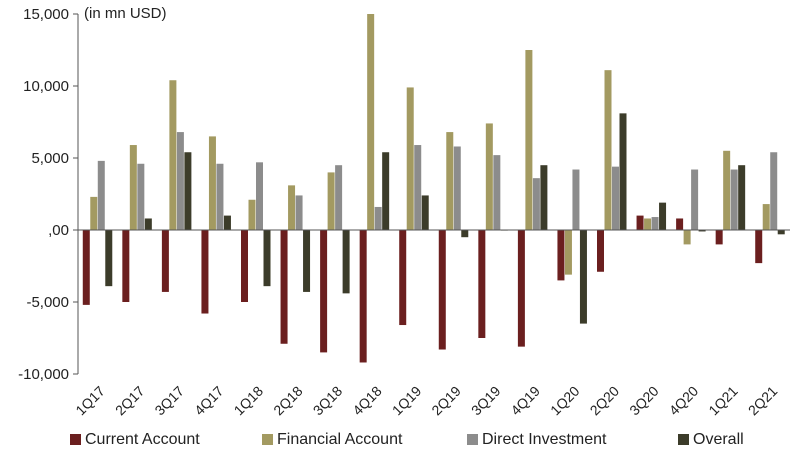  Describe the element at coordinates (288, 401) in the screenshot. I see `x-tick-label: 2Q18` at that location.